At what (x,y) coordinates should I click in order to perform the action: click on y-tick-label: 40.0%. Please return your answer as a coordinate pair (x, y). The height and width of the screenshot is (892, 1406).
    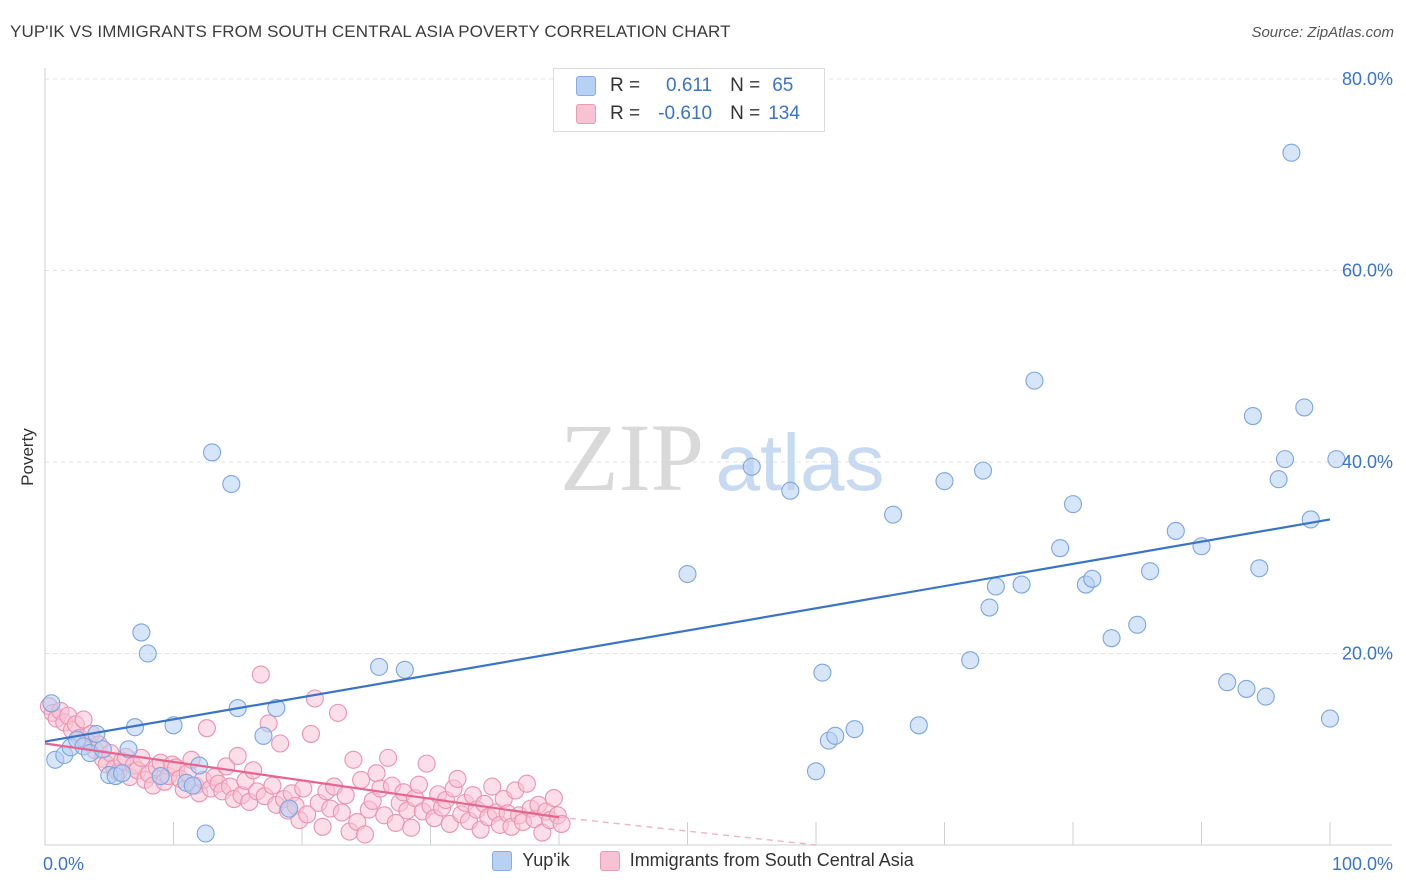
    Looking at the image, I should click on (1367, 462).